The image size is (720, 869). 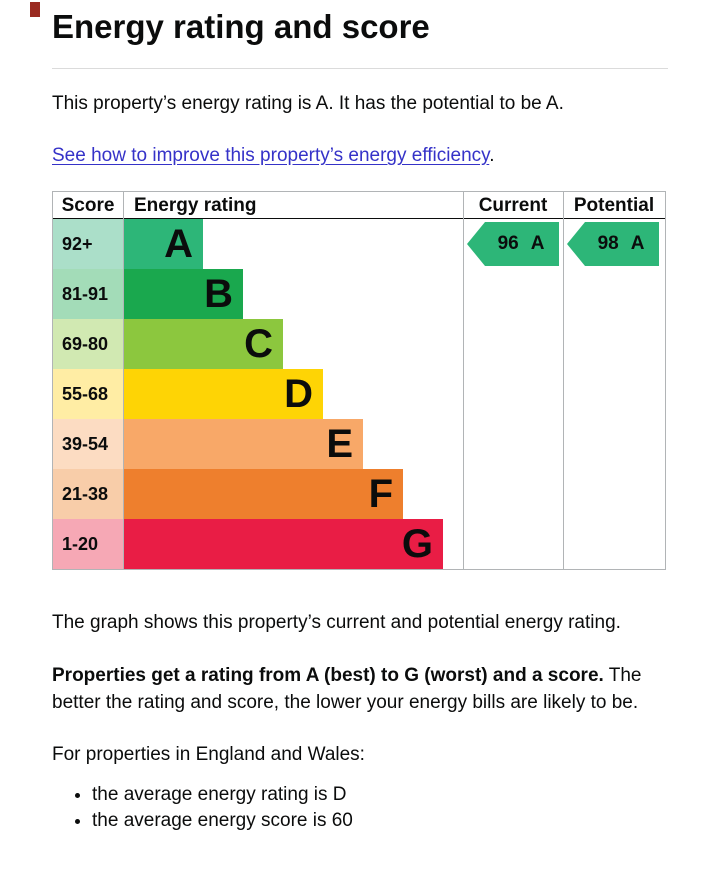 I want to click on current-rating-arrow: 96 A, so click(x=513, y=244).